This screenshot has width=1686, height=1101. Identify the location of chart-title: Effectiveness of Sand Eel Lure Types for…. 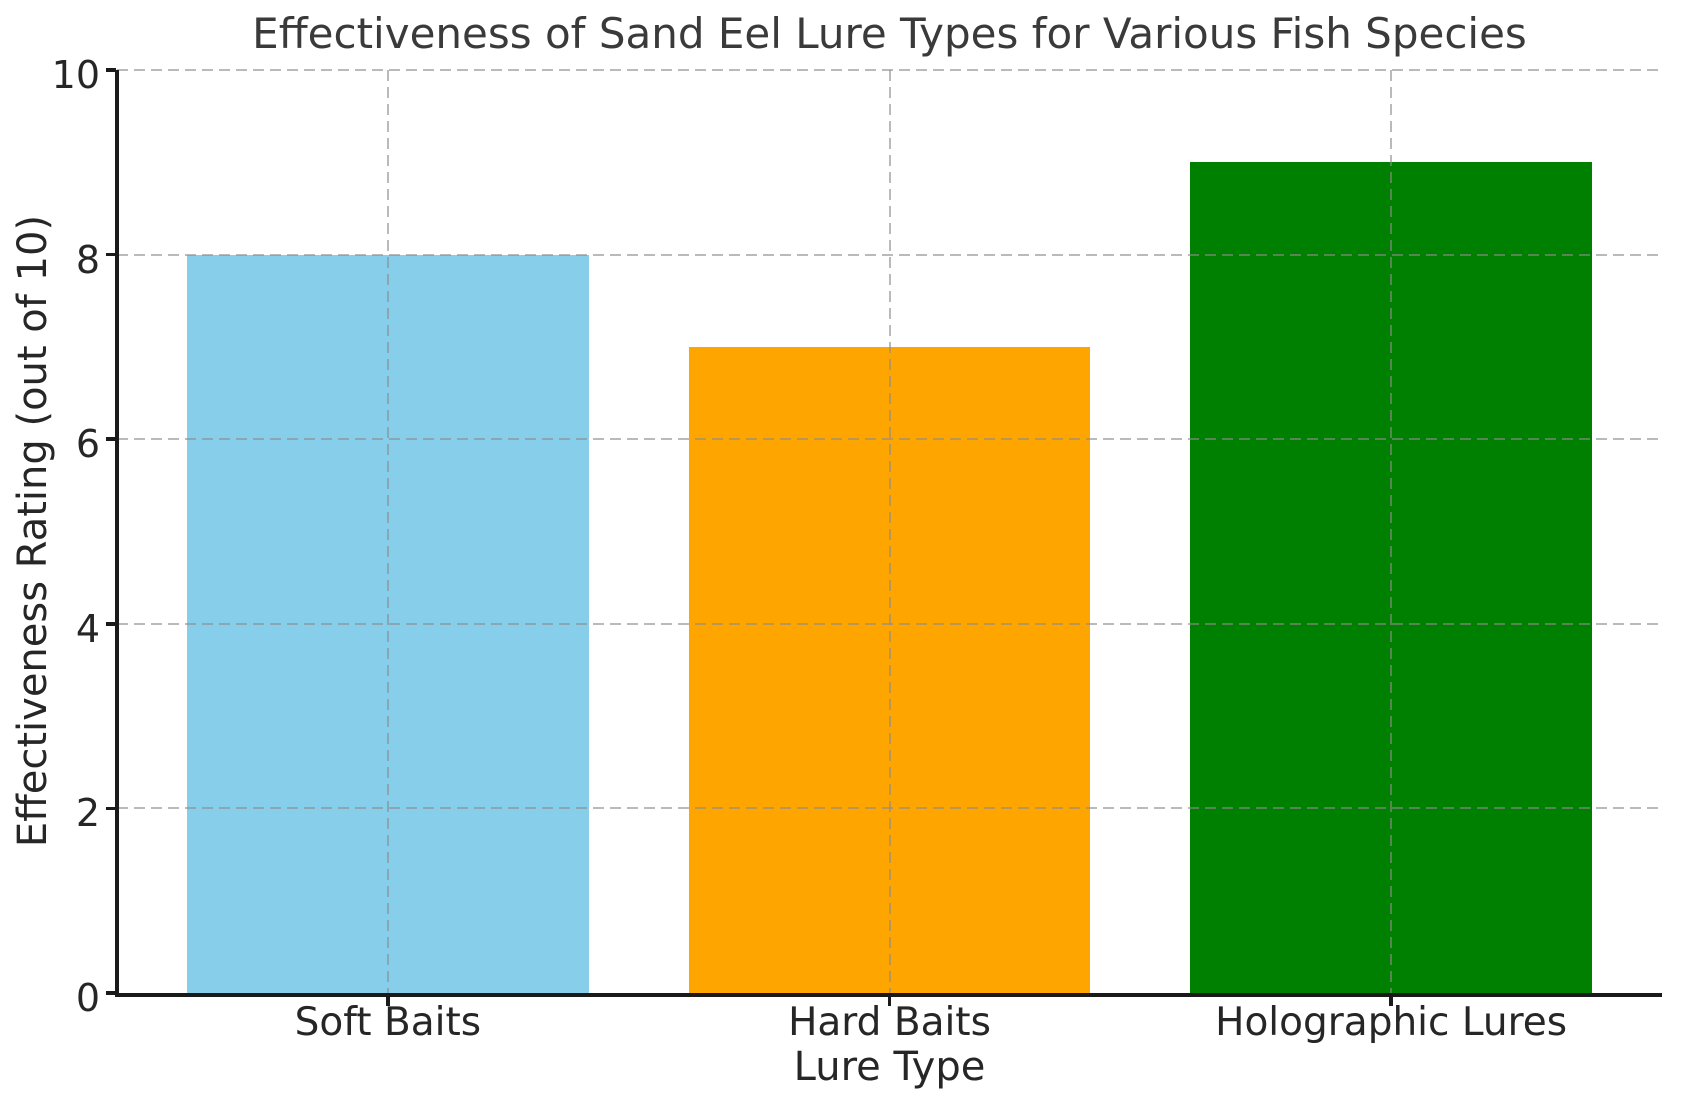
(889, 33).